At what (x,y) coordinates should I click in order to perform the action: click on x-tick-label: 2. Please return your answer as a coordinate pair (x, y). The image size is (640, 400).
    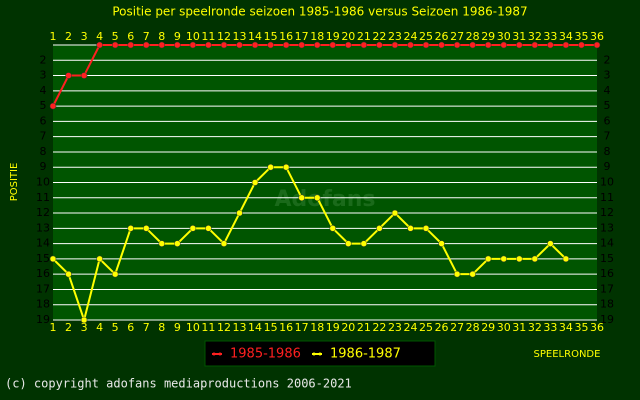
    Looking at the image, I should click on (68, 327).